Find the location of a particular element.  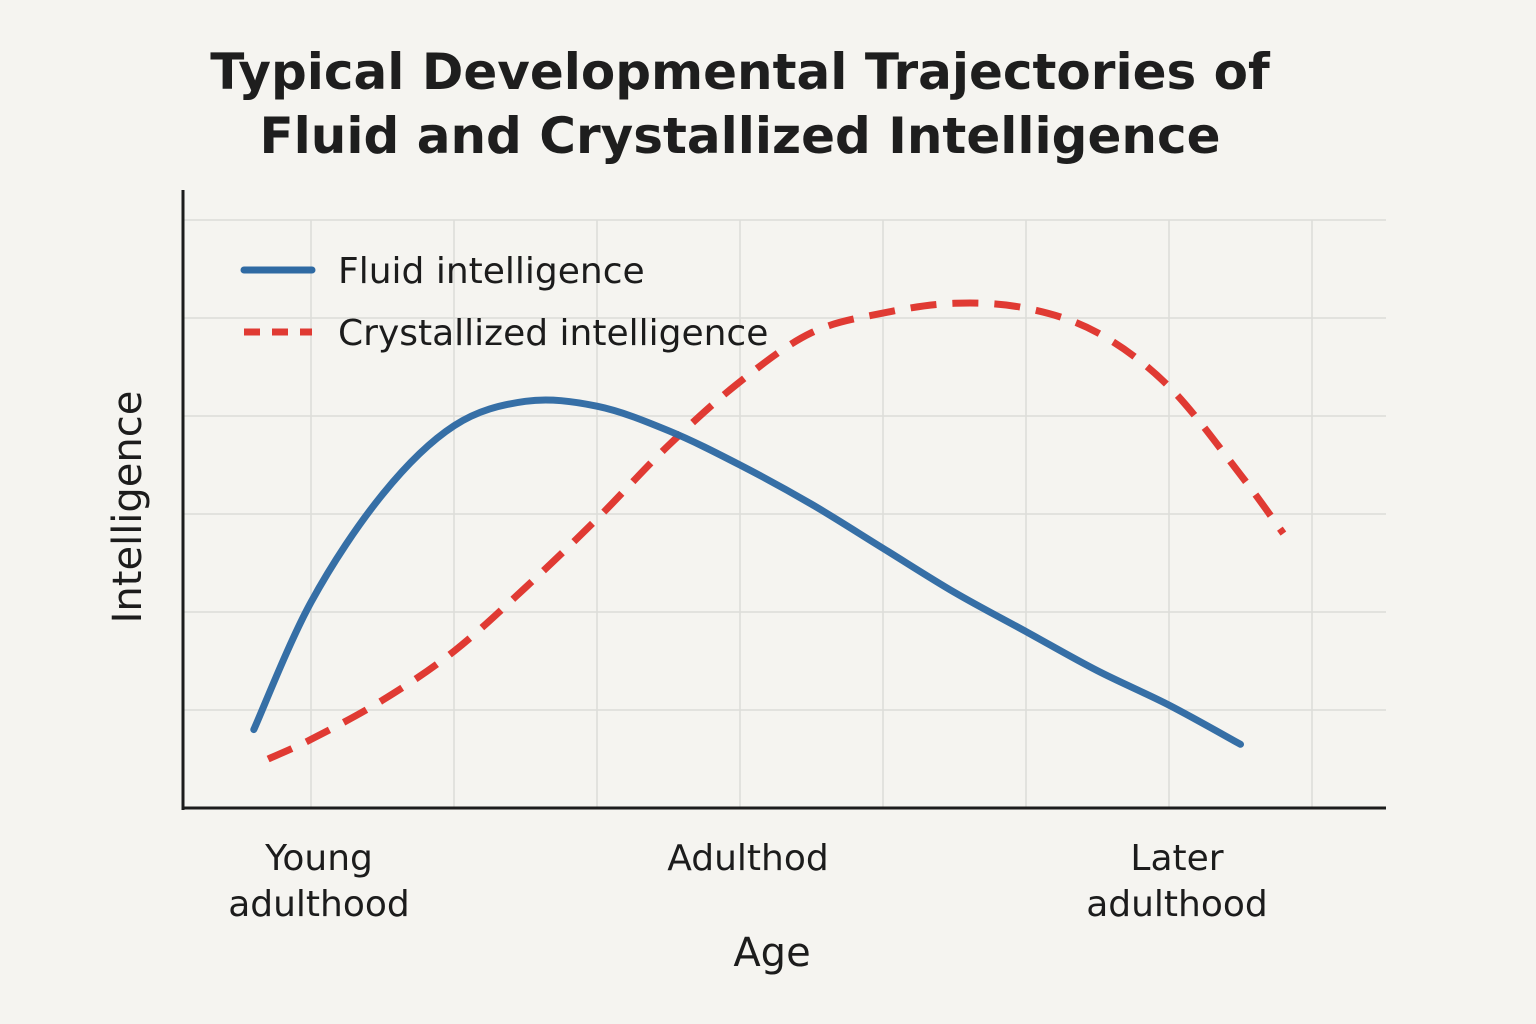

chart-title-line-2: Fluid and Crystallized Intelligence is located at coordinates (740, 136).